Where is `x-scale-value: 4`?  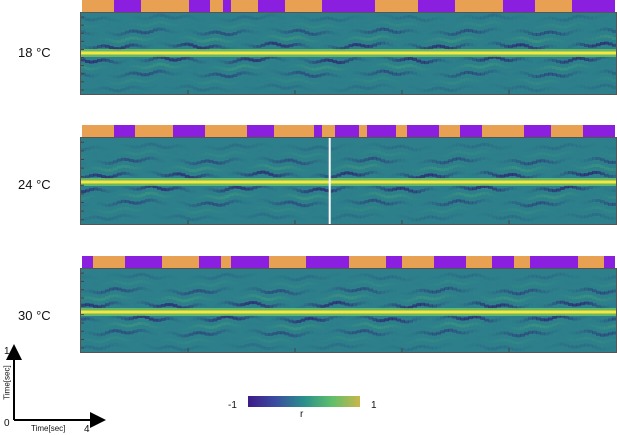
x-scale-value: 4 is located at coordinates (87, 429).